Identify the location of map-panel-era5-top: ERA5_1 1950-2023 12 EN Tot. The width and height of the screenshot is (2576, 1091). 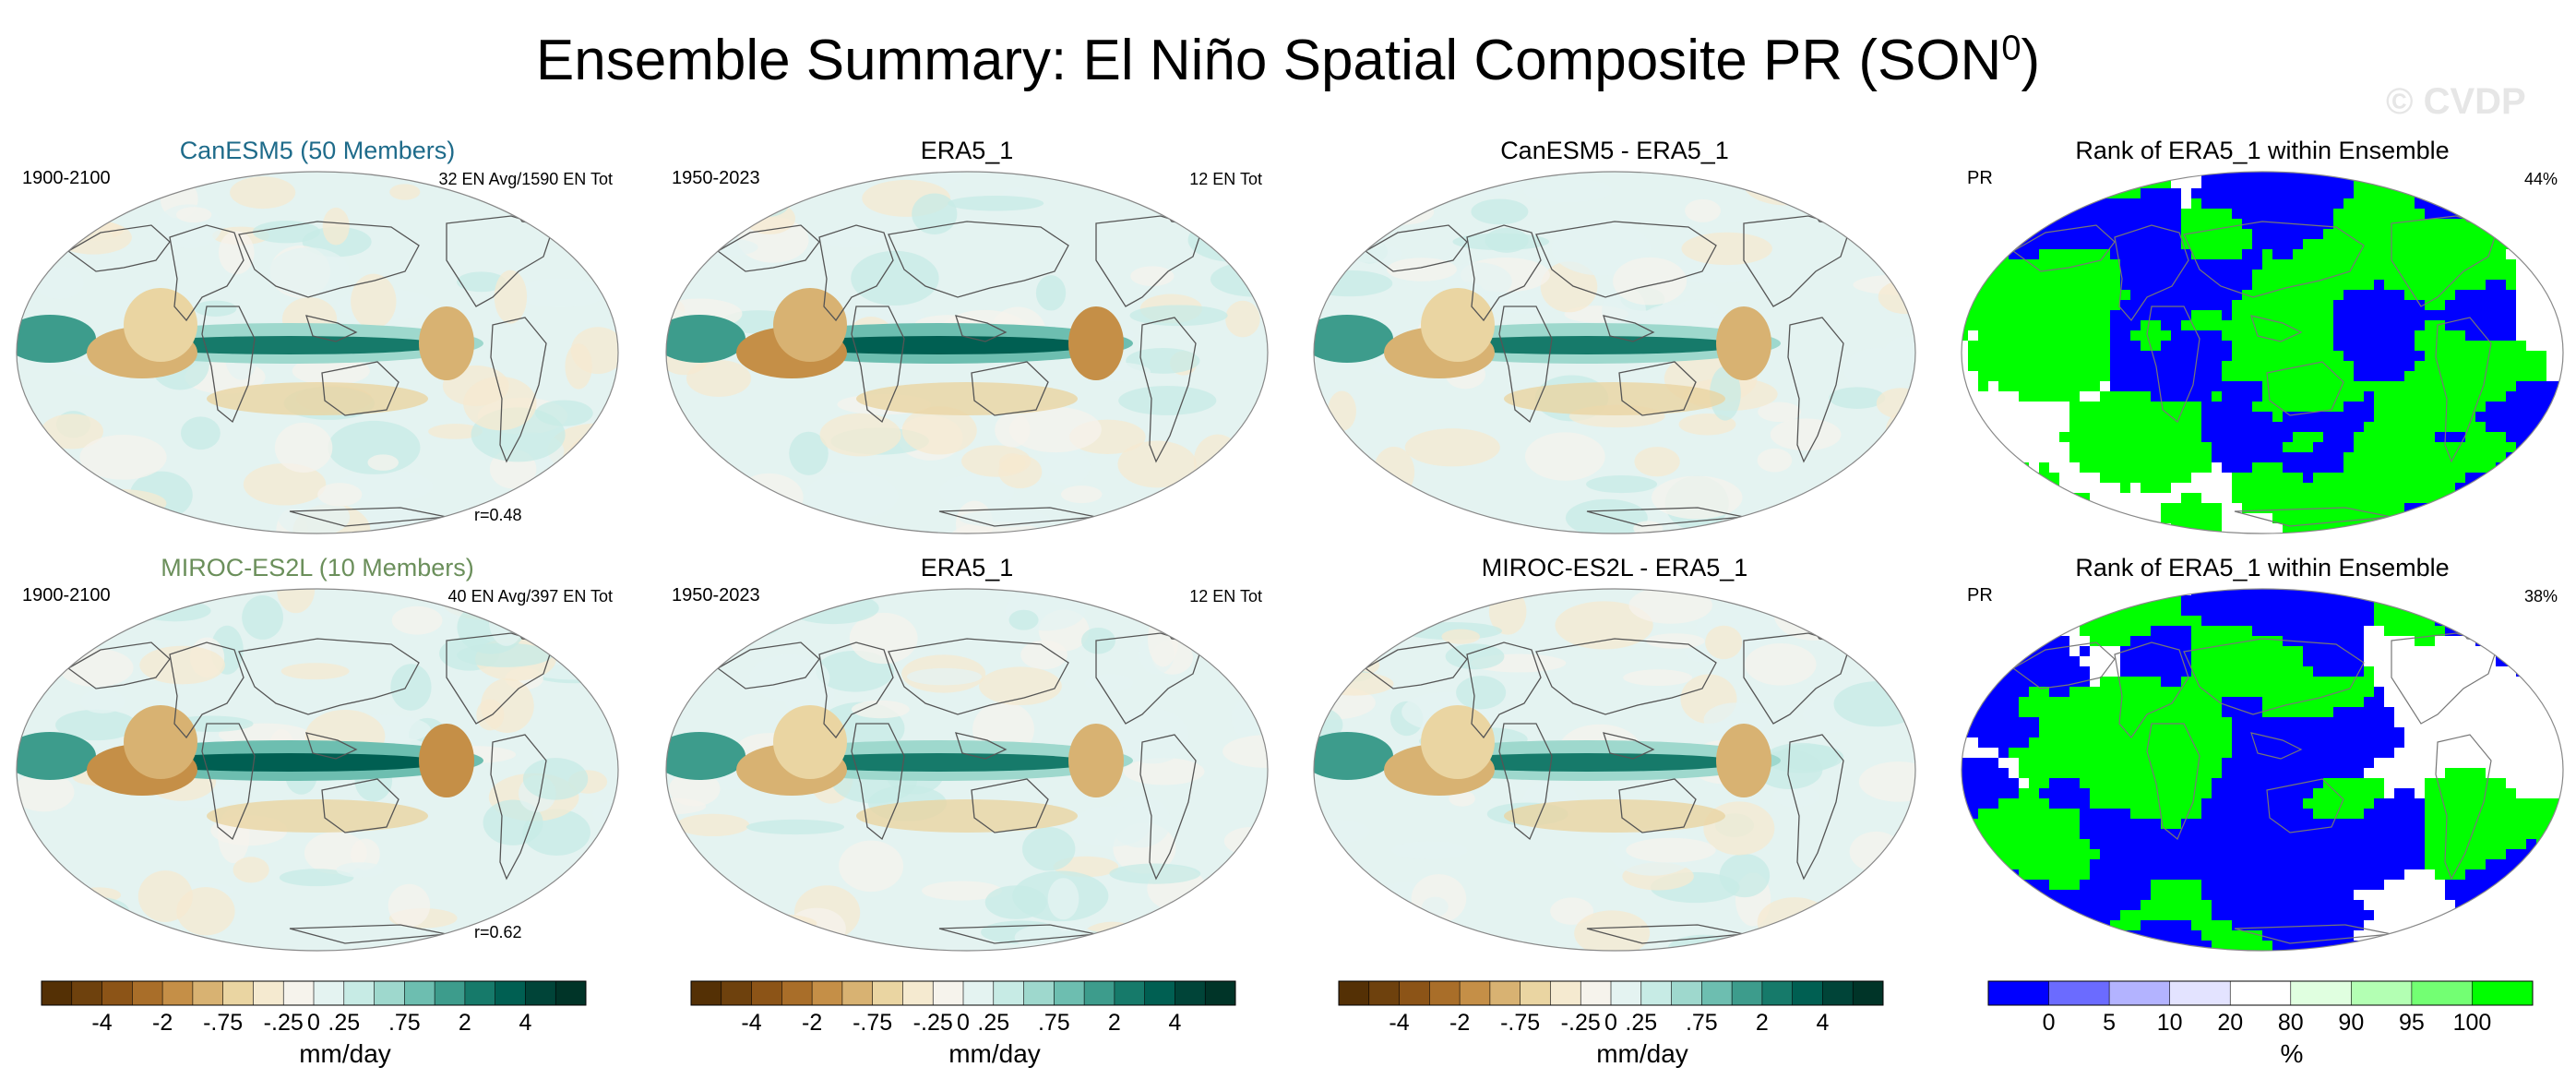
(966, 340).